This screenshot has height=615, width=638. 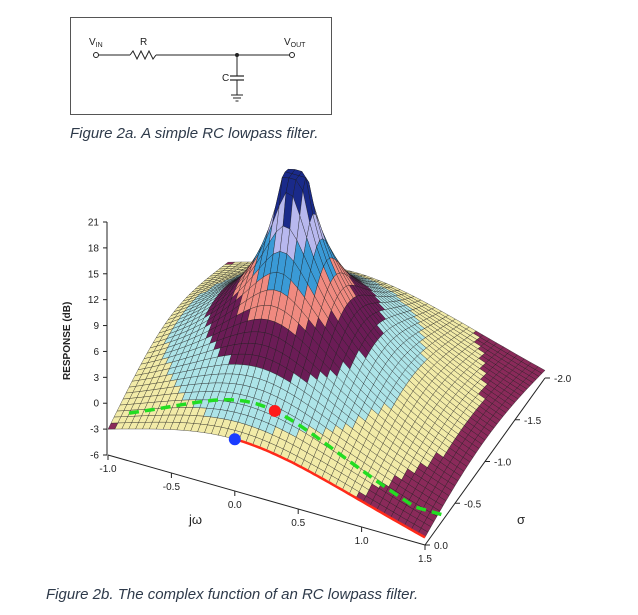 I want to click on z-tick-label: 6, so click(x=96, y=352).